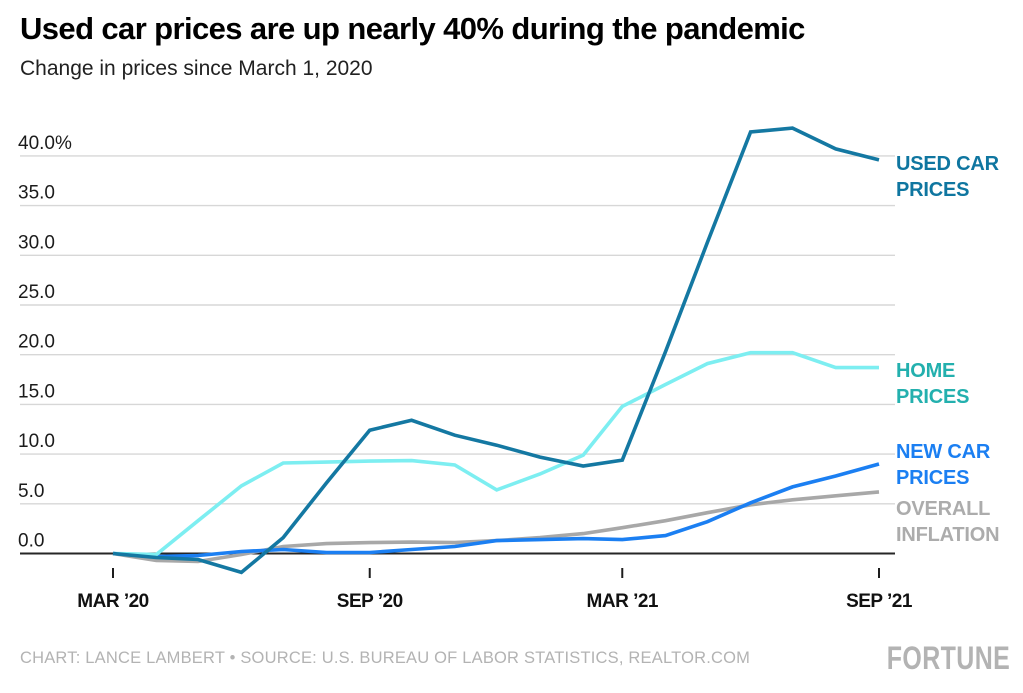  What do you see at coordinates (36, 441) in the screenshot?
I see `y-tick-label: 10.0` at bounding box center [36, 441].